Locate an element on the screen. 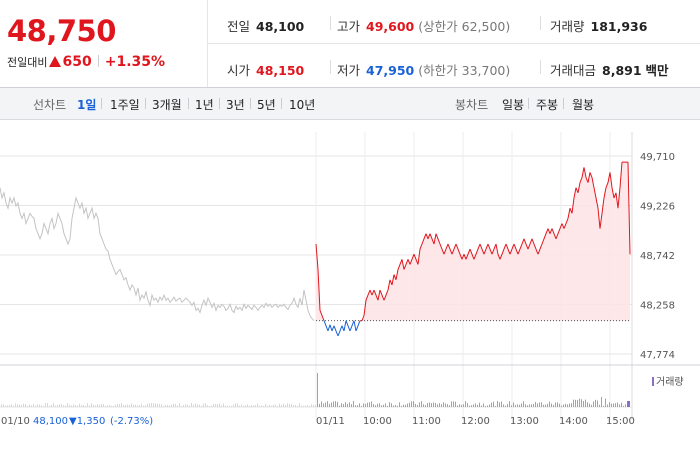 The image size is (700, 450). tab-1week: 1주일 is located at coordinates (125, 105).